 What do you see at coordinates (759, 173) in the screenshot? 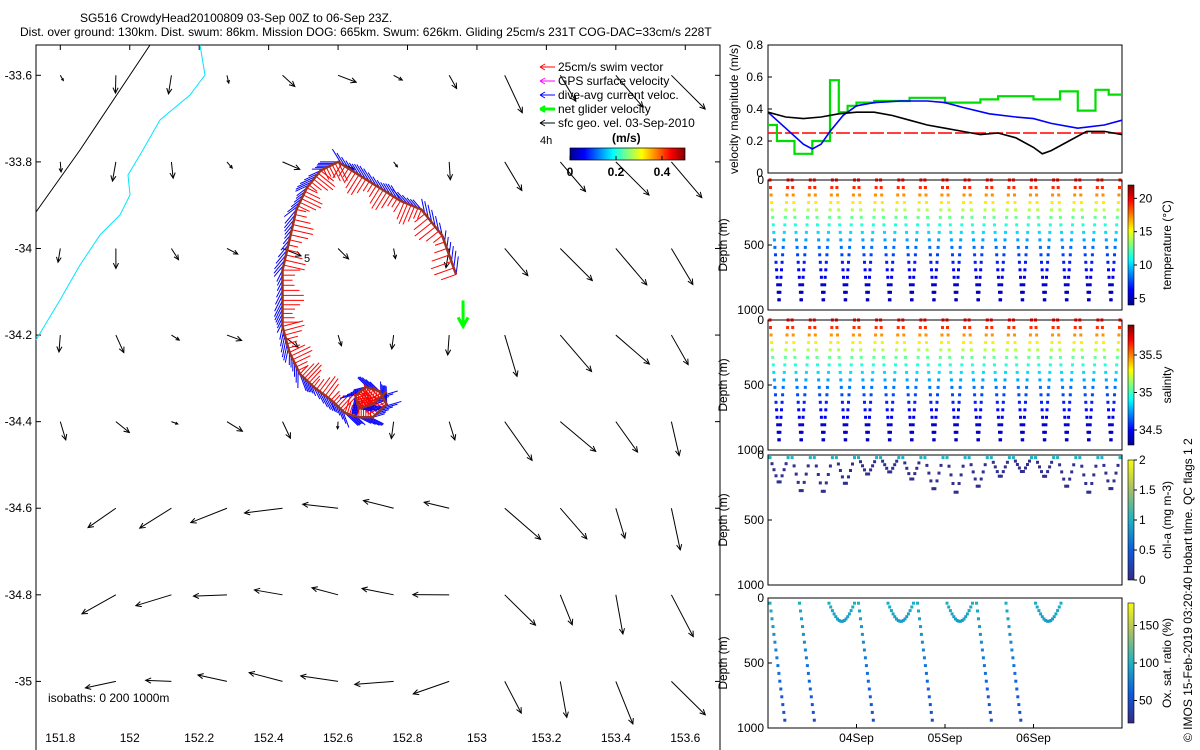
I see `velocity-y-tick-label: 0` at bounding box center [759, 173].